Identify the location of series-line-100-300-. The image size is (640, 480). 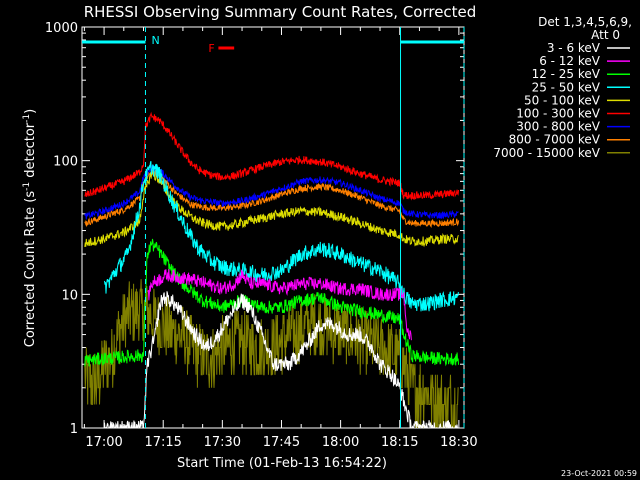
(272, 156).